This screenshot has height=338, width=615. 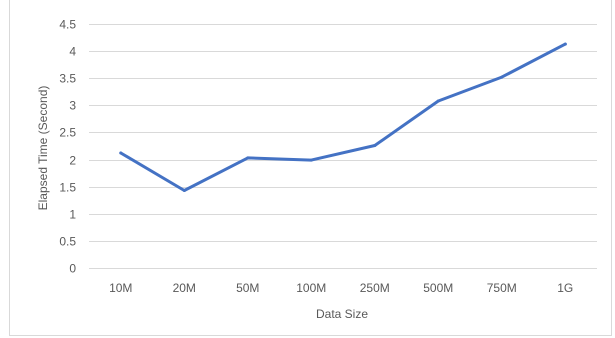 What do you see at coordinates (341, 288) in the screenshot?
I see `x-axis-tick-labels: 10M 20M 50M 100M 250M 500M 750M 1G` at bounding box center [341, 288].